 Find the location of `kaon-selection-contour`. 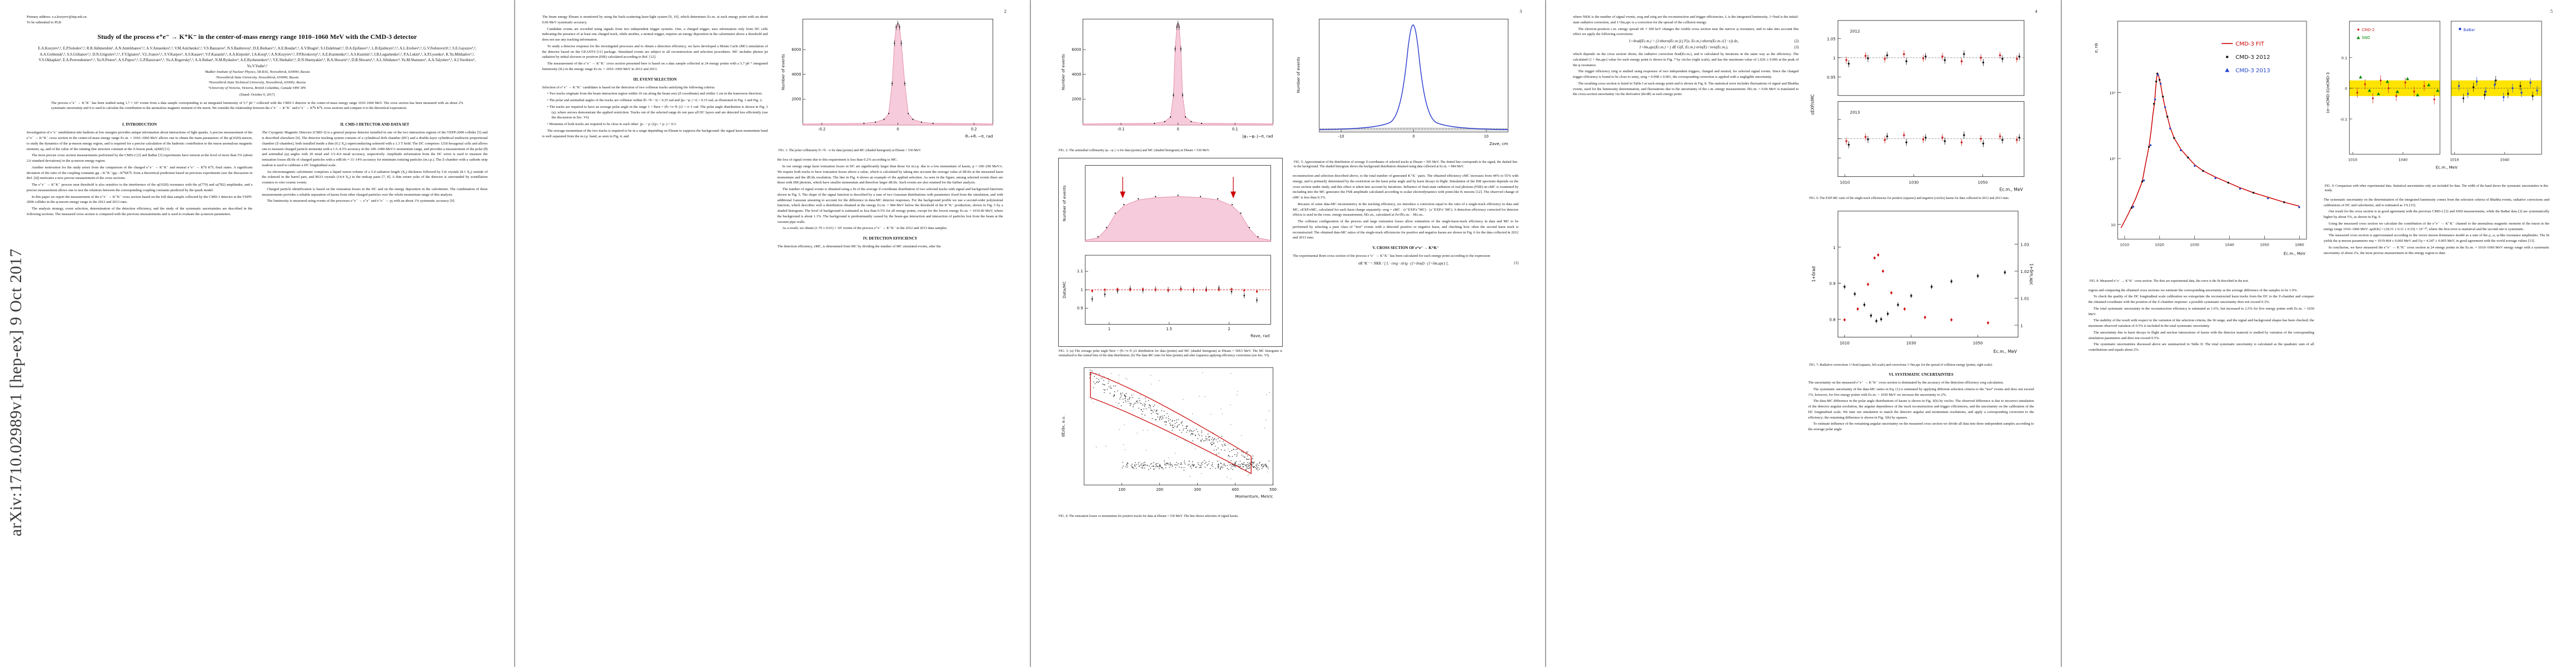

kaon-selection-contour is located at coordinates (1171, 422).